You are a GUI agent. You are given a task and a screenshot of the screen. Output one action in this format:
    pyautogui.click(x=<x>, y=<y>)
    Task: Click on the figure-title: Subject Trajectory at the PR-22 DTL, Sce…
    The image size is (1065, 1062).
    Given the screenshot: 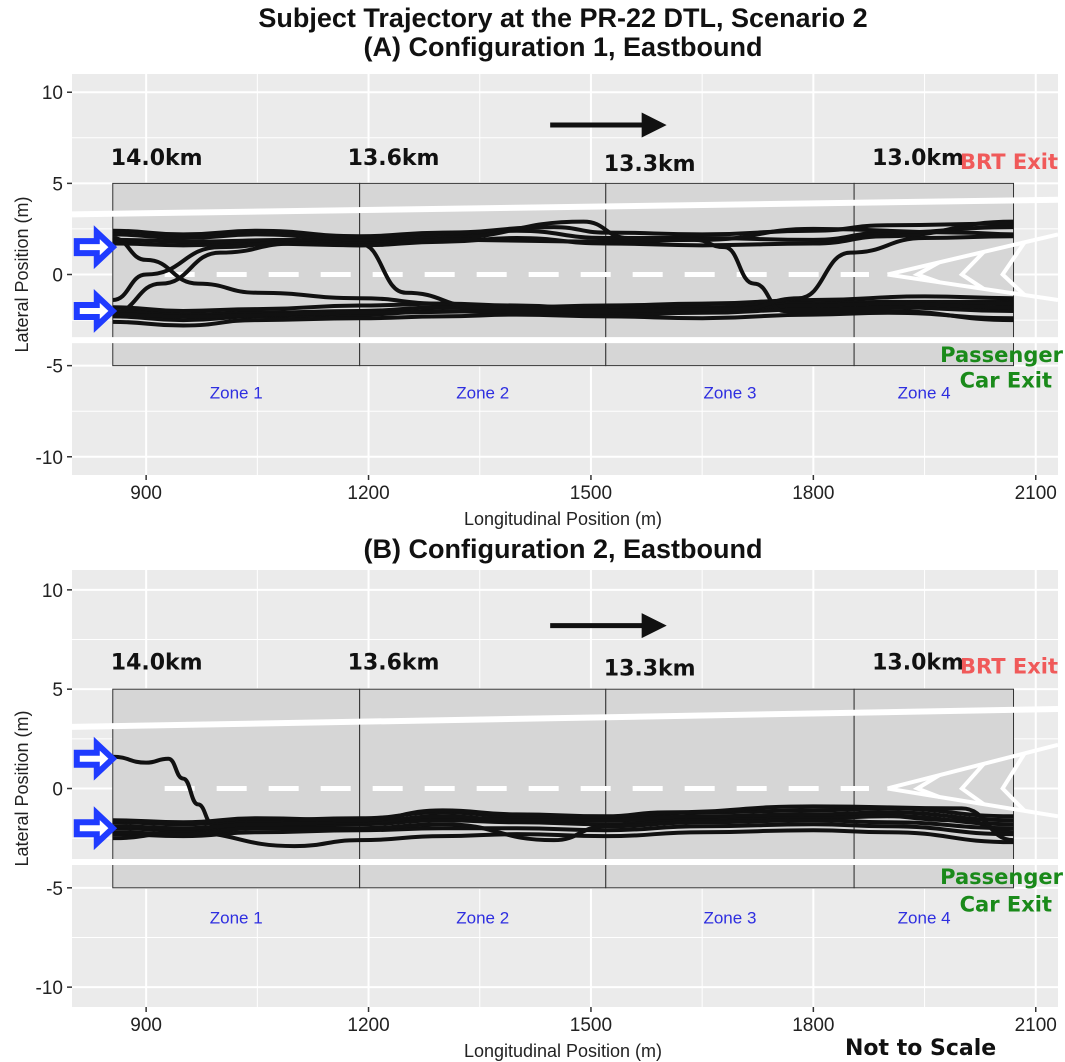 What is the action you would take?
    pyautogui.click(x=562, y=18)
    